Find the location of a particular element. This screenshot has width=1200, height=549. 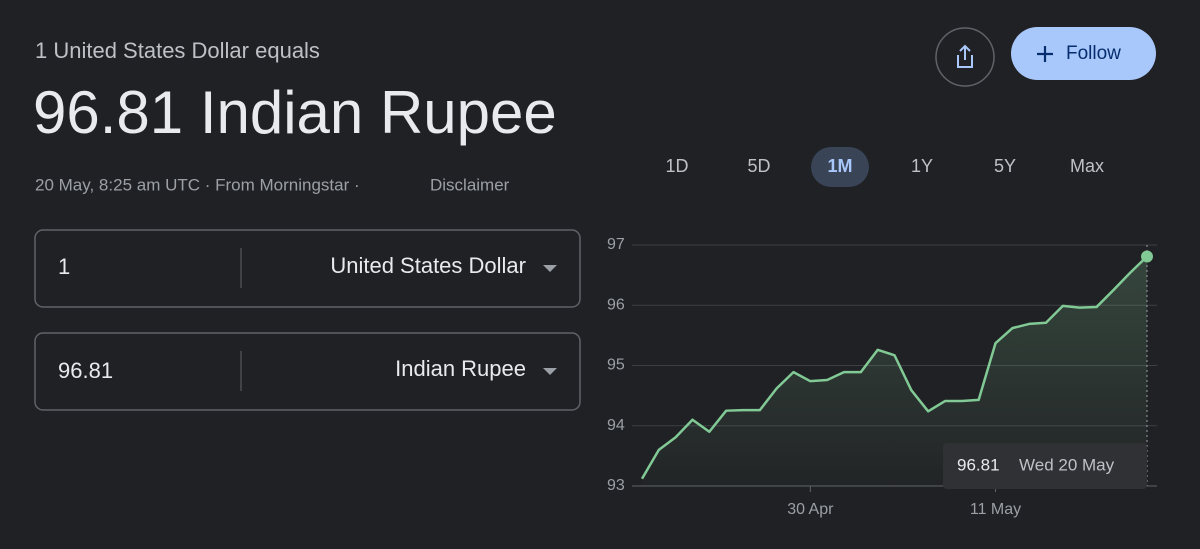

plus-icon is located at coordinates (1045, 54).